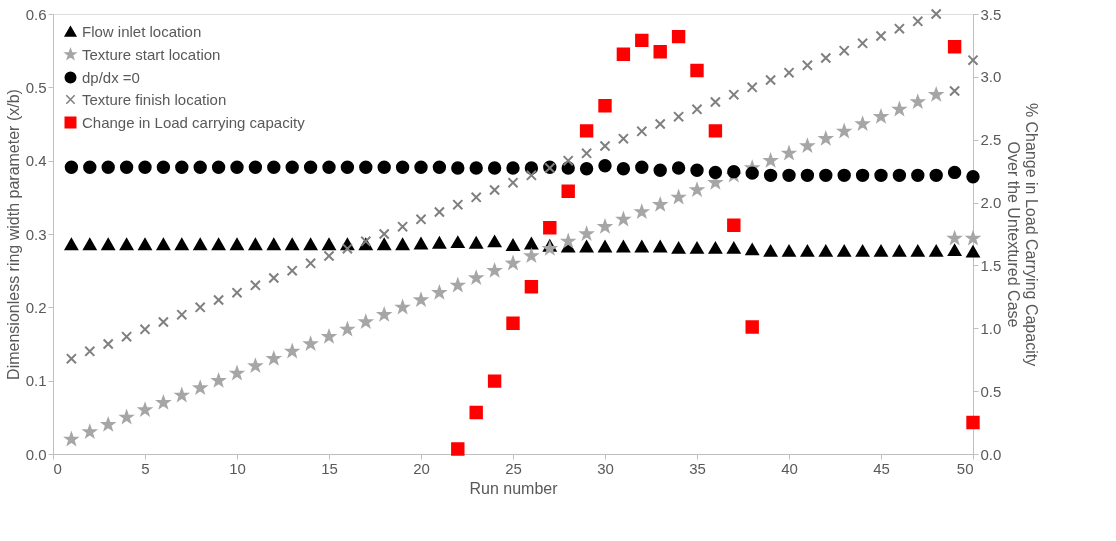  What do you see at coordinates (36, 87) in the screenshot?
I see `y-tick-label: 0.5` at bounding box center [36, 87].